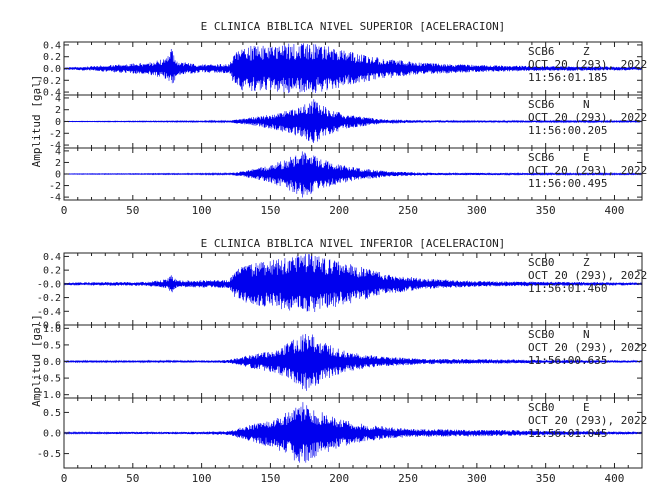 The height and width of the screenshot is (500, 650). Describe the element at coordinates (567, 433) in the screenshot. I see `record-time: 11:56:01.045` at that location.